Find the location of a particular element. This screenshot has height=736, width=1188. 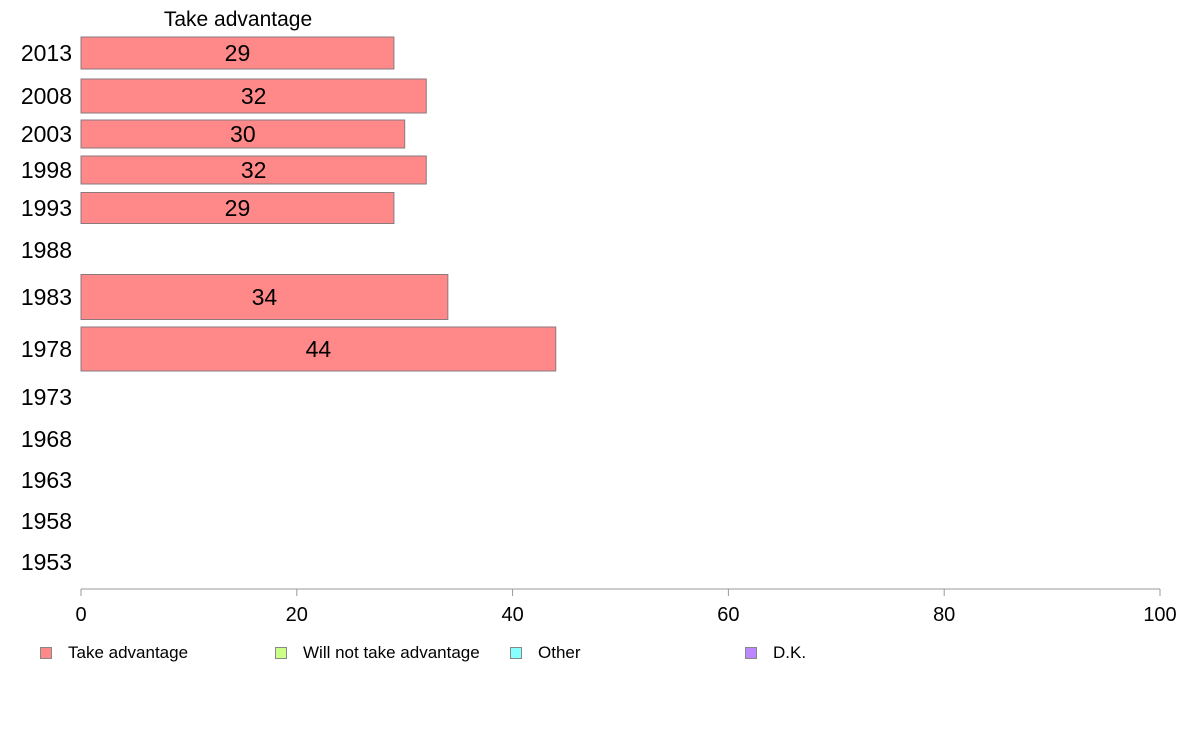

bar-value-label: 44 is located at coordinates (319, 349).